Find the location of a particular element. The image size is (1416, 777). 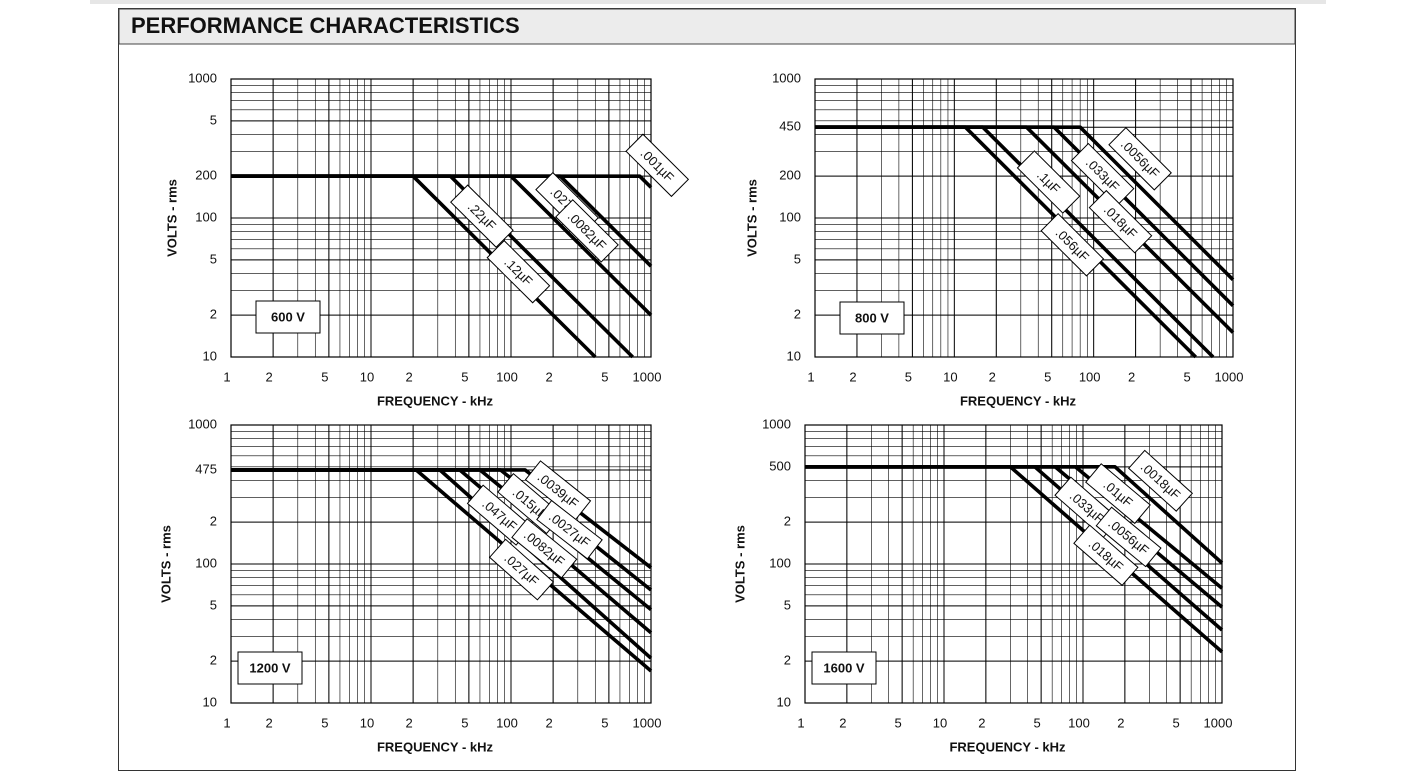

curve-label: .0082µF is located at coordinates (587, 231).